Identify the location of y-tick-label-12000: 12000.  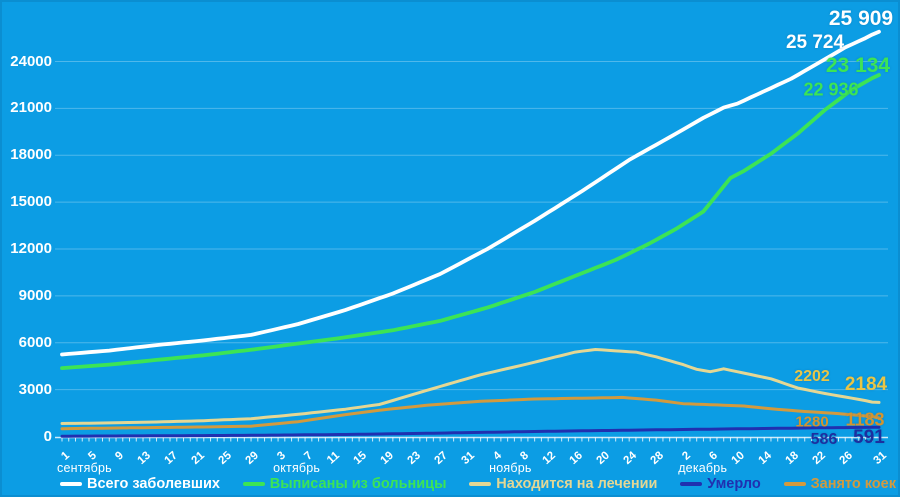
(31, 248).